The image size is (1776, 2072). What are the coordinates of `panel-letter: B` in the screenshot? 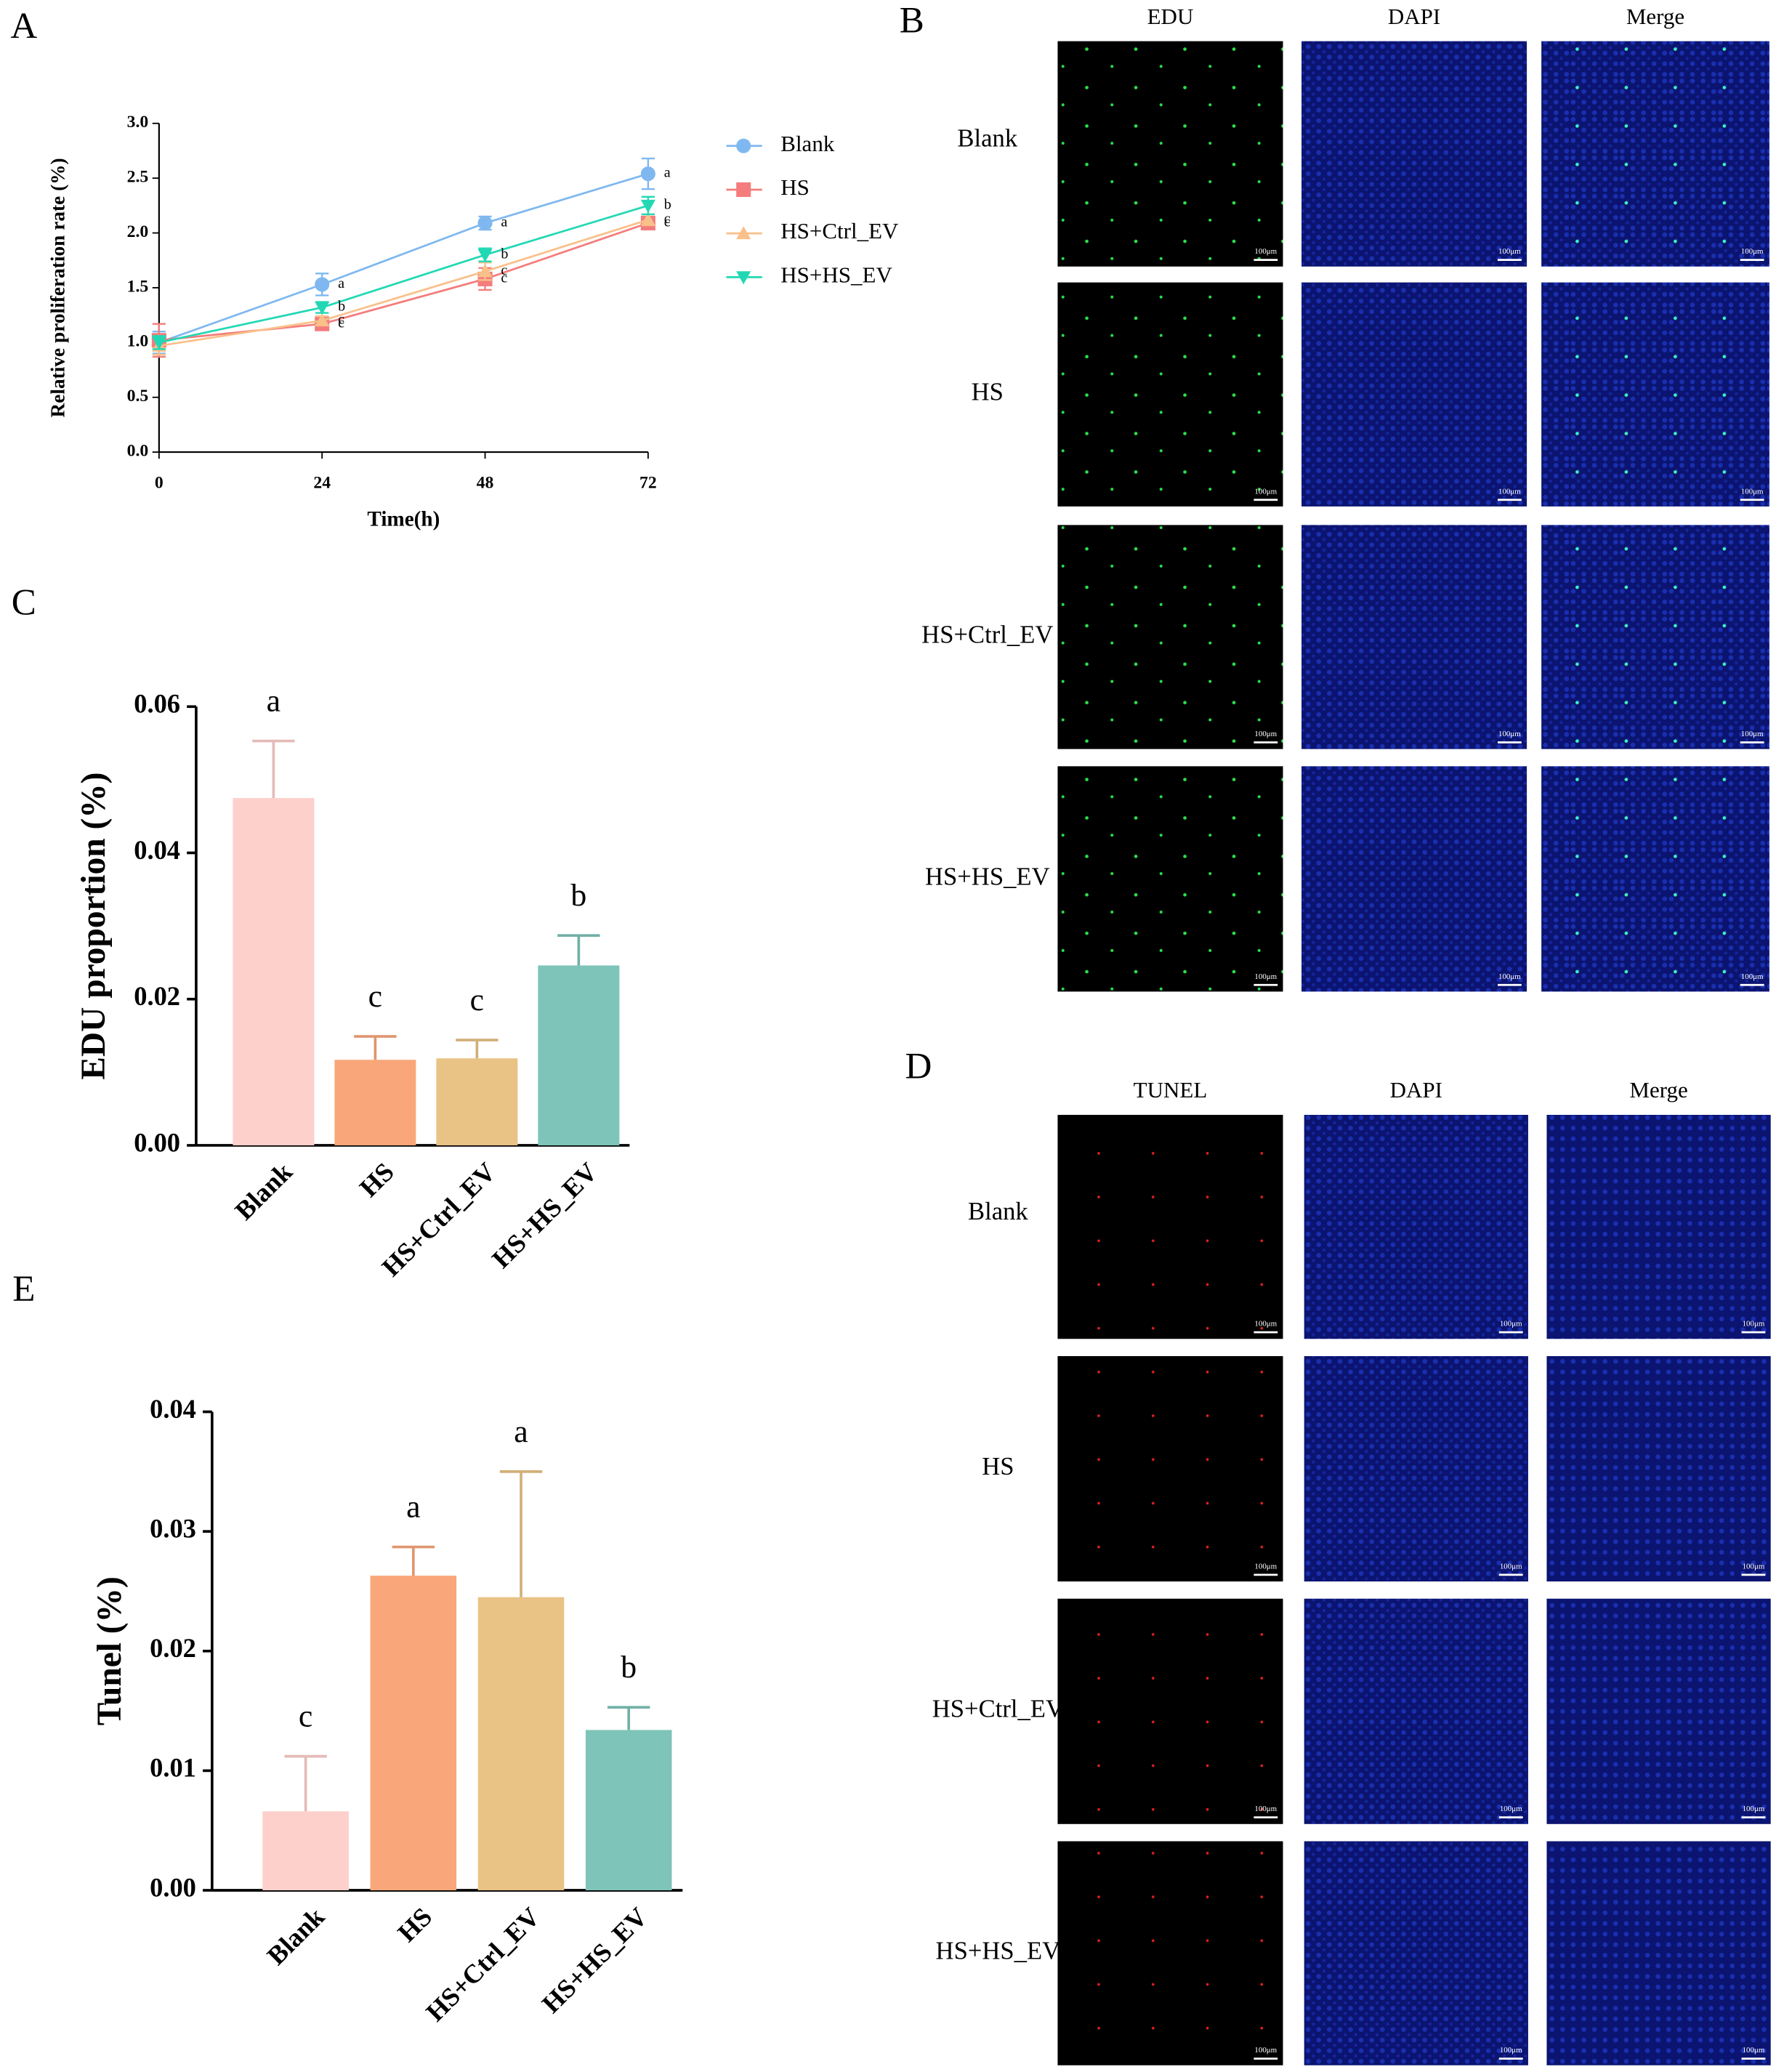 It's located at (912, 20).